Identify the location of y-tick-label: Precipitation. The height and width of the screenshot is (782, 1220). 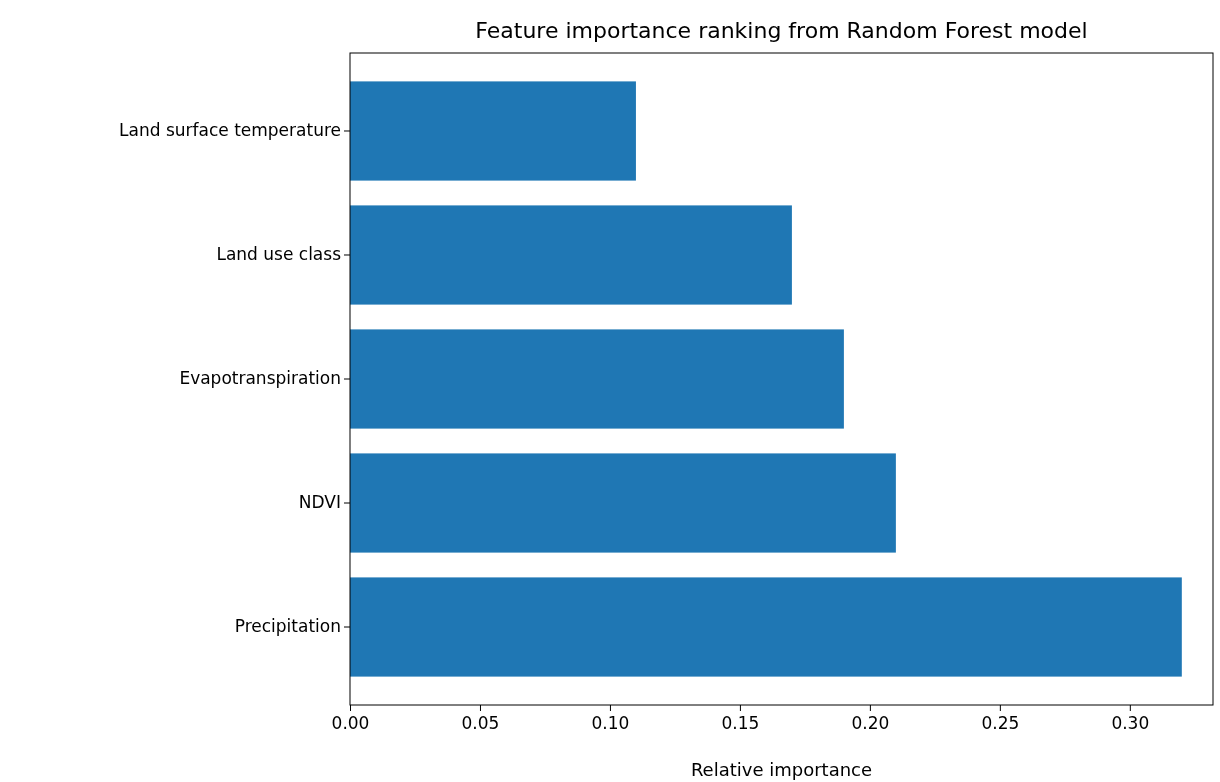
(287, 626).